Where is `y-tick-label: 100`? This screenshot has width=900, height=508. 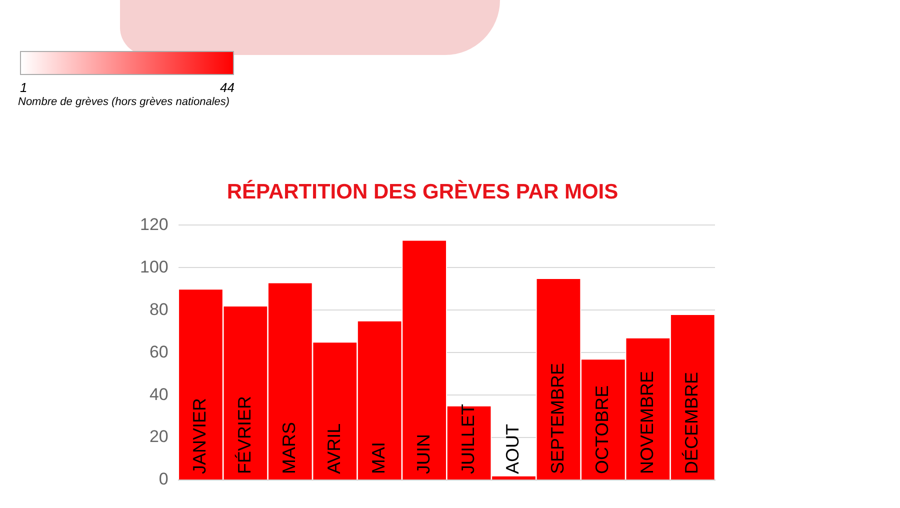 y-tick-label: 100 is located at coordinates (154, 266).